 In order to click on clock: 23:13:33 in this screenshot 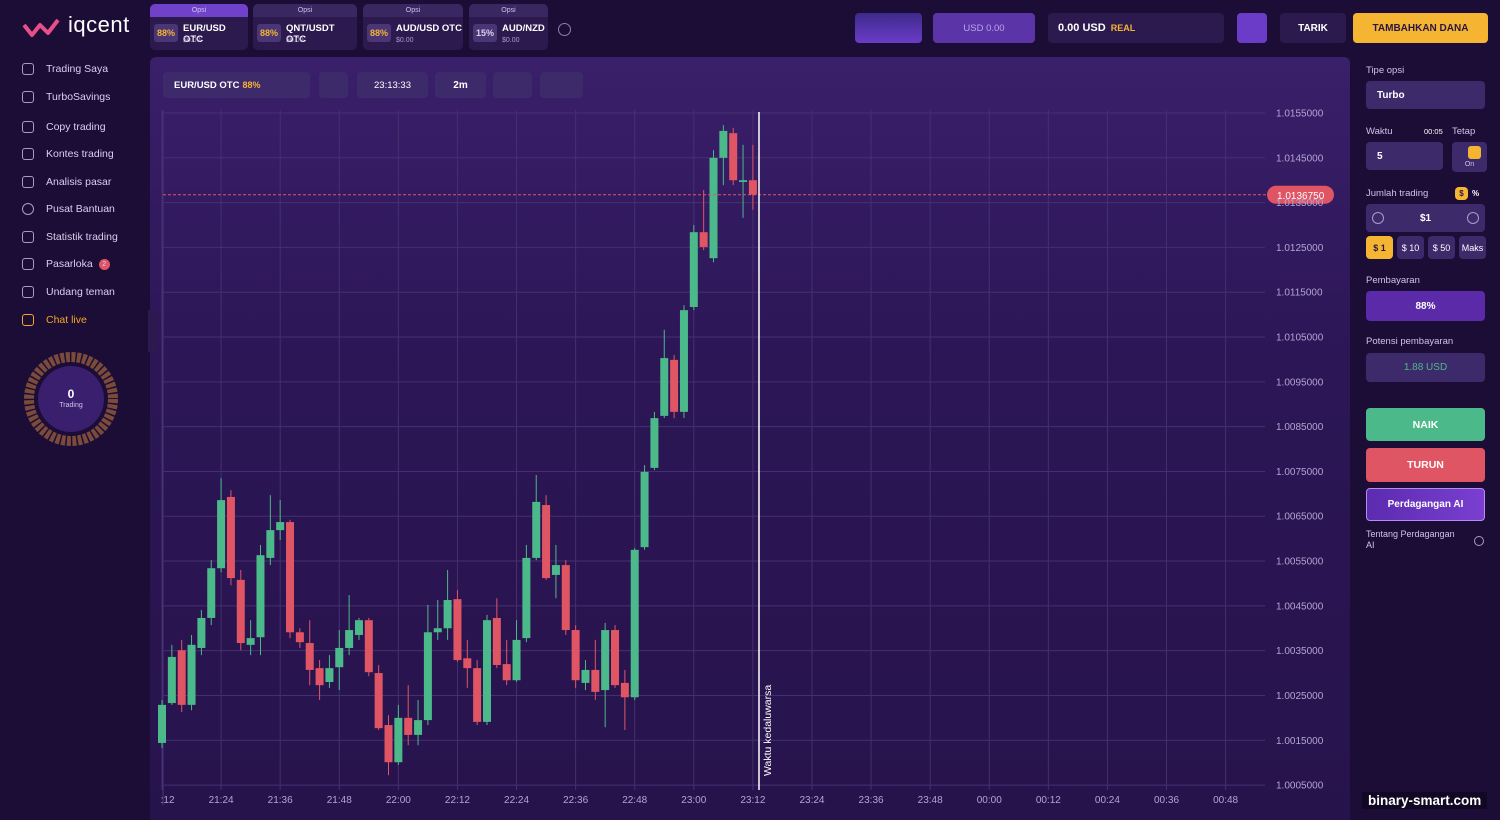, I will do `click(392, 85)`.